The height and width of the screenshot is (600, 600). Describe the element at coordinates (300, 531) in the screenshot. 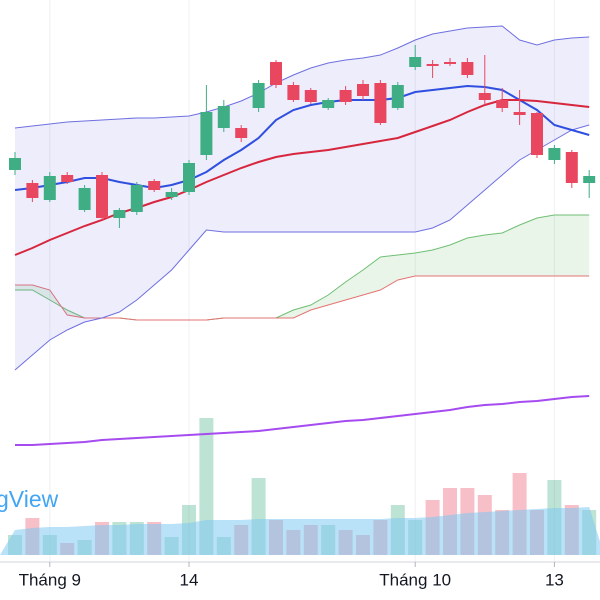

I see `volume-ma-area` at that location.